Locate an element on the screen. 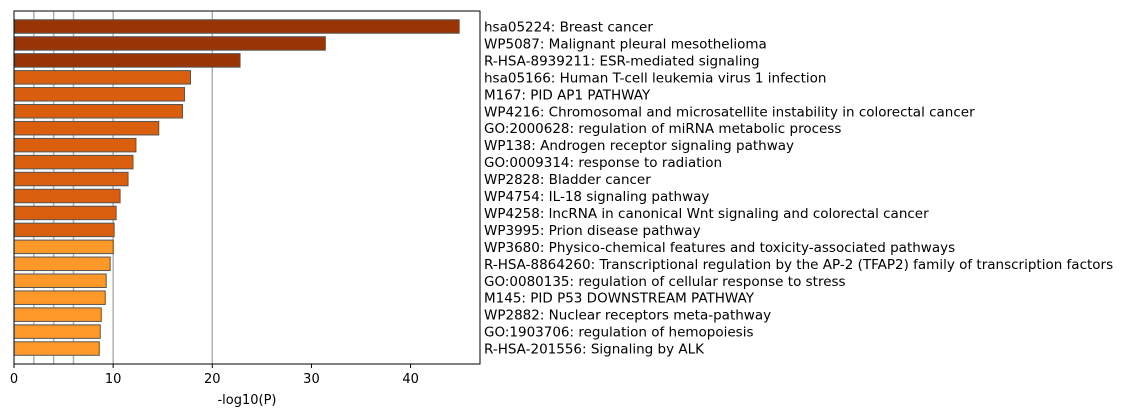 The width and height of the screenshot is (1141, 417). category-label-1: hsa05224: Breast cancer is located at coordinates (568, 28).